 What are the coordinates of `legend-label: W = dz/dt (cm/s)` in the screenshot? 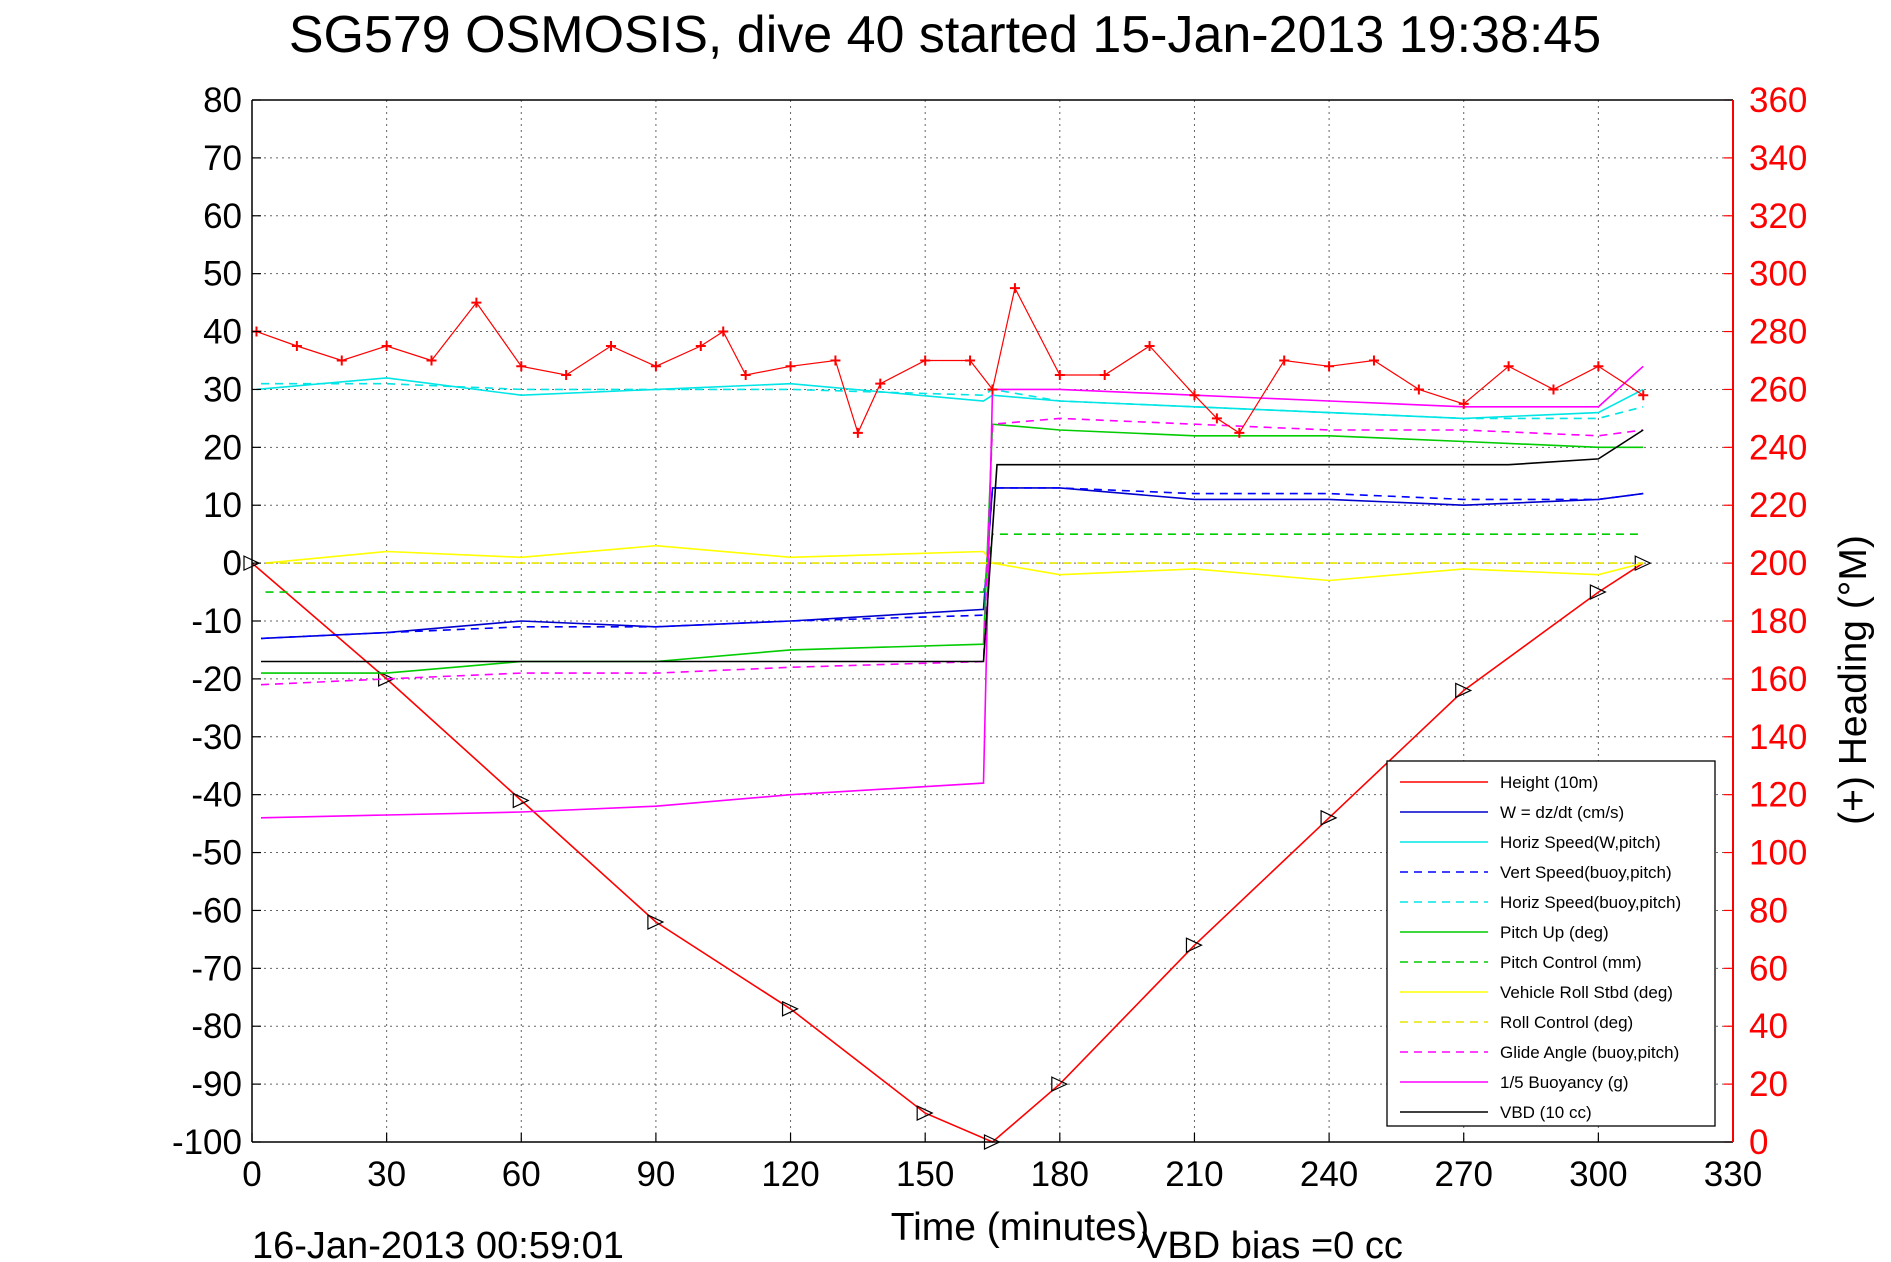 It's located at (1562, 812).